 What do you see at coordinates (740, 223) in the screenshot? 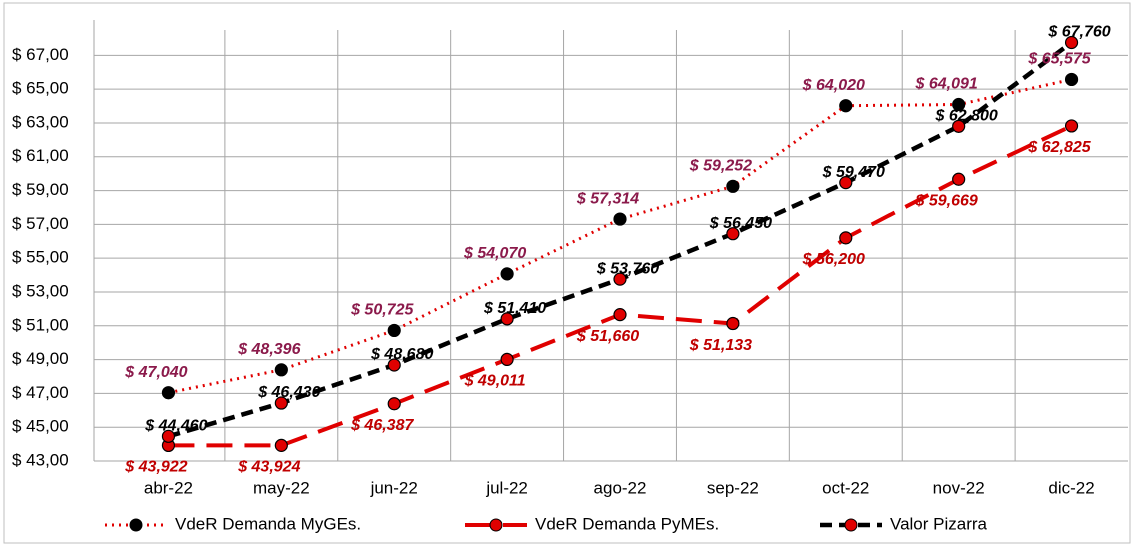
I see `value-label: $ 56,450` at bounding box center [740, 223].